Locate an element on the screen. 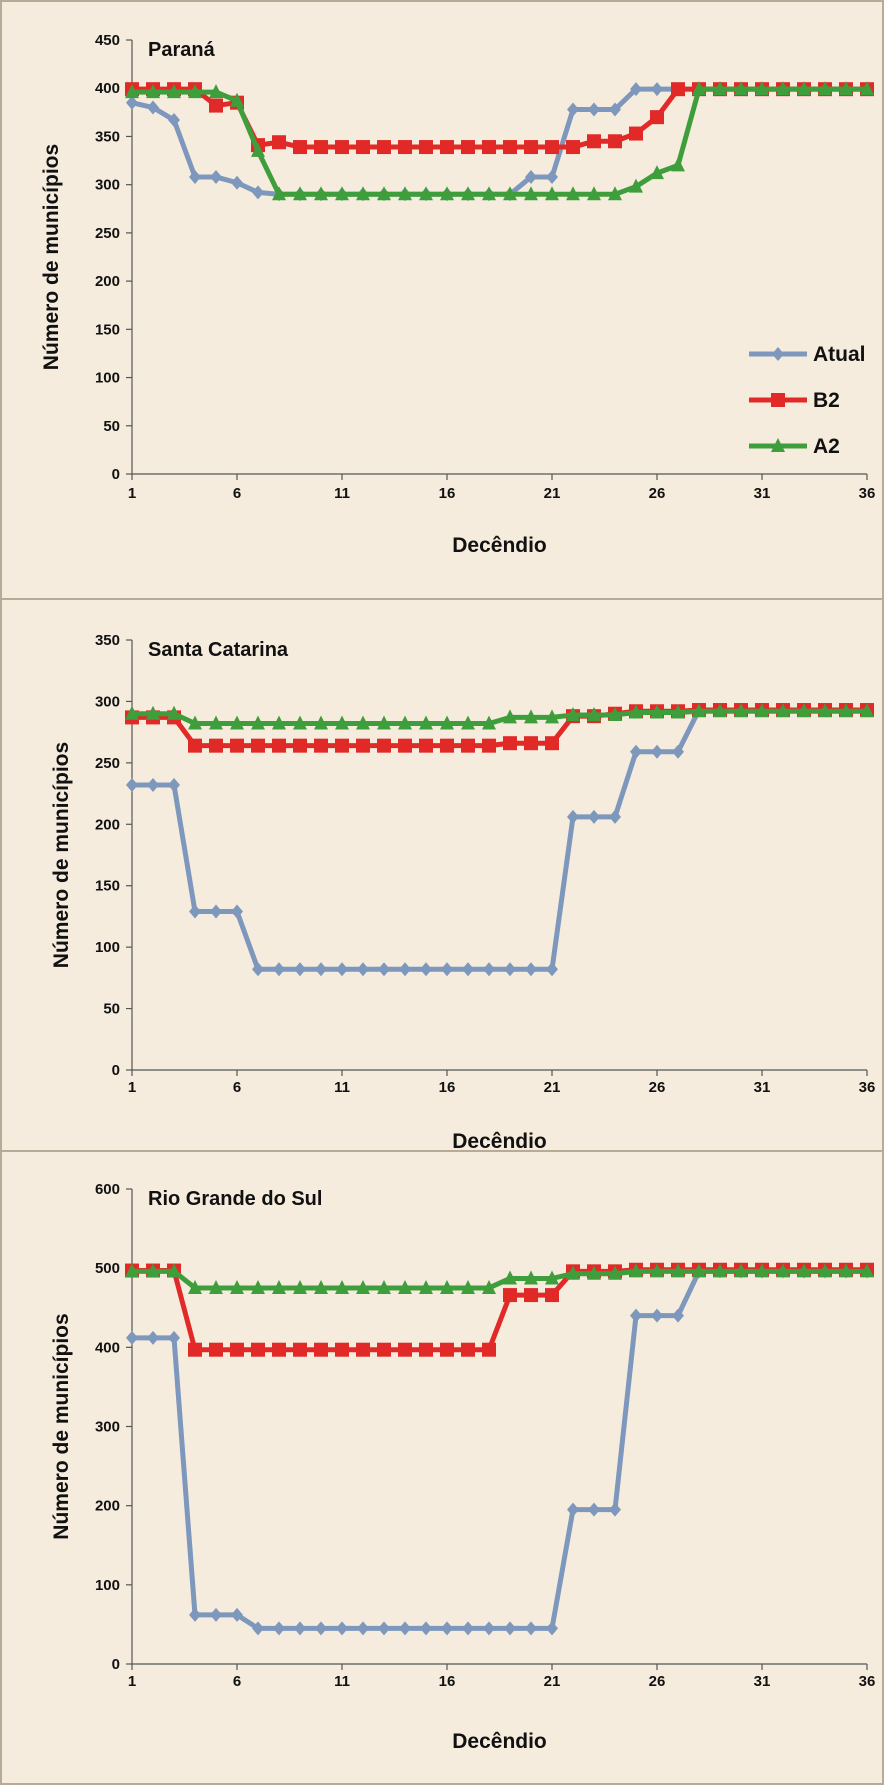  y-tick-label: 350 is located at coordinates (107, 136).